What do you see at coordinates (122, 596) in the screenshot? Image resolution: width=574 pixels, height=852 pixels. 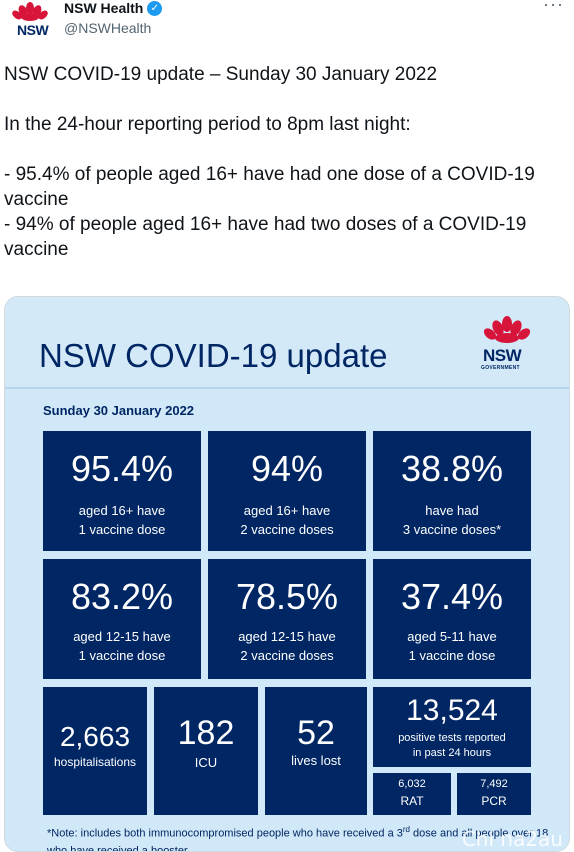 I see `stat-value: 83.2%` at bounding box center [122, 596].